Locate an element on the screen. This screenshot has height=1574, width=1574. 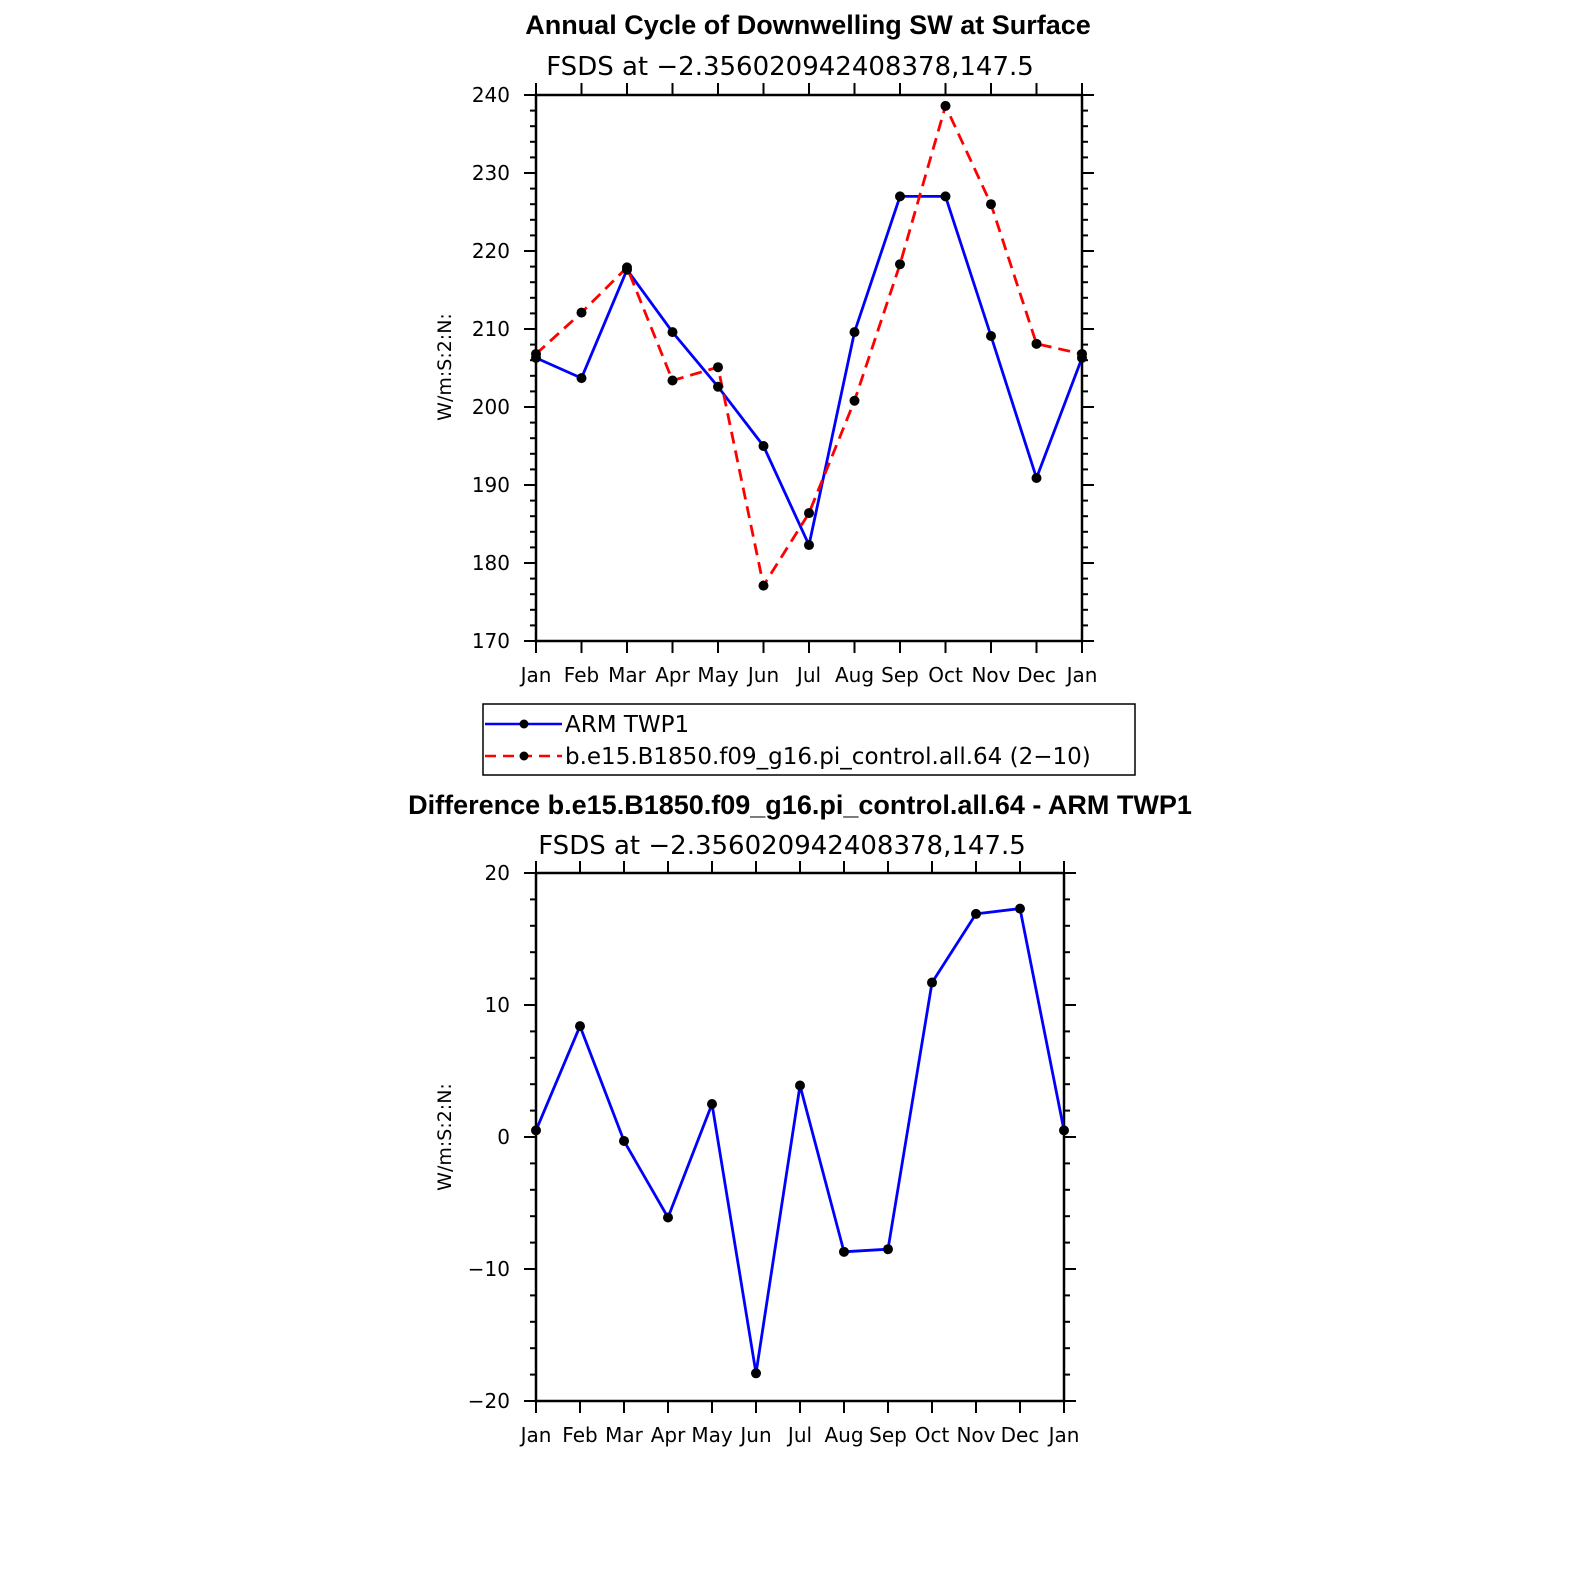
legend-marker-model is located at coordinates (524, 756).